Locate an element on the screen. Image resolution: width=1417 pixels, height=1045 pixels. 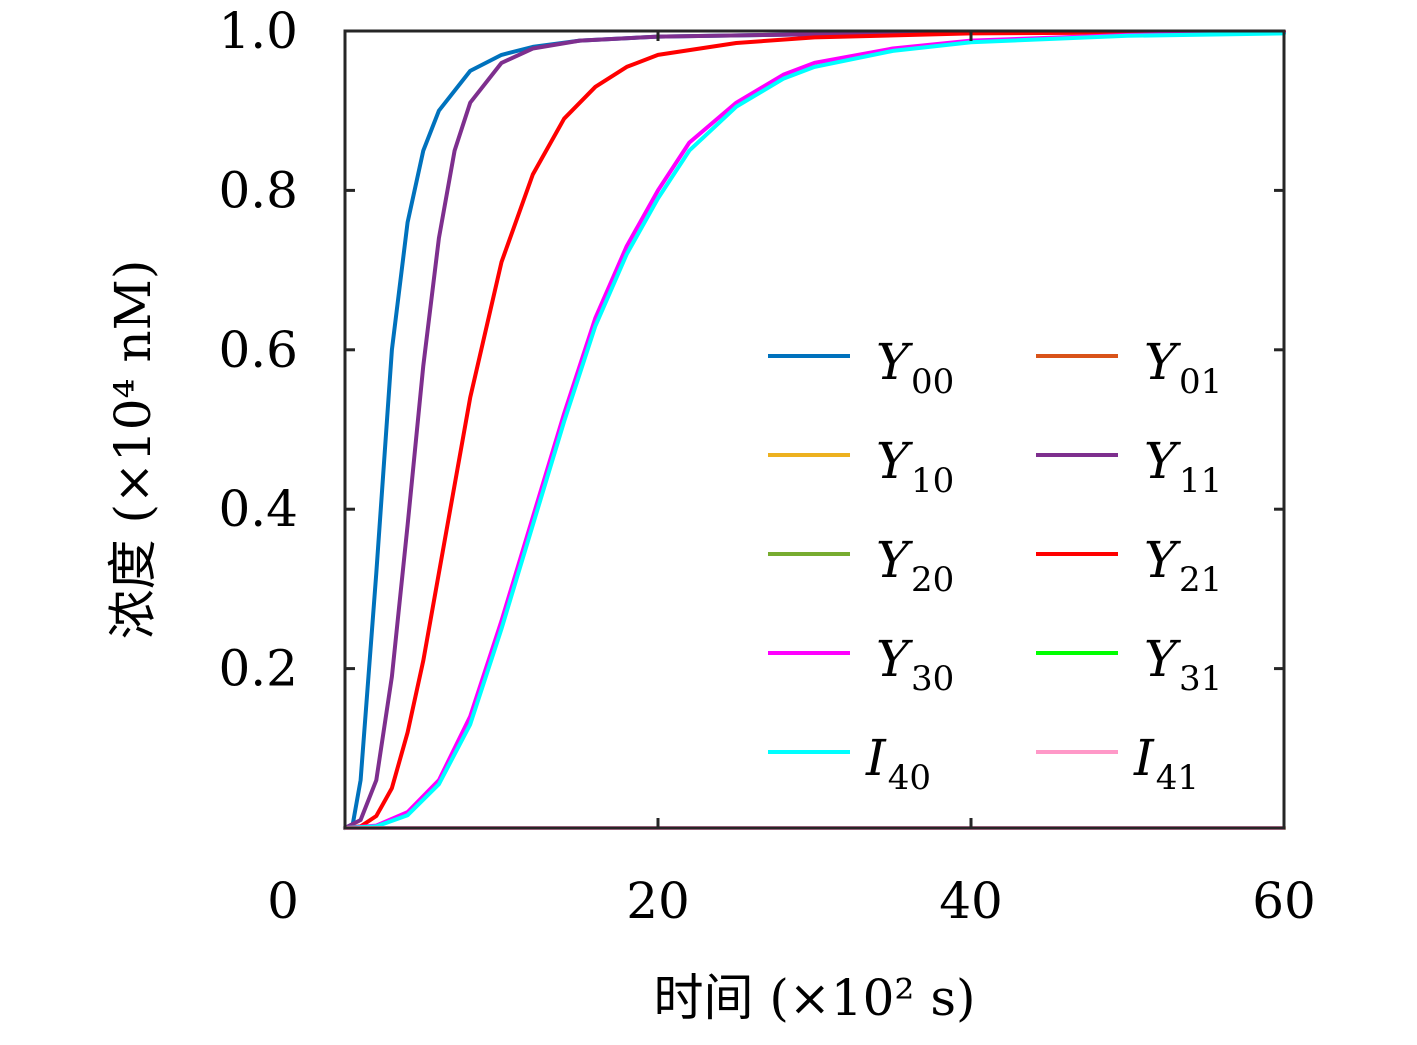
x-tick-label: 20 is located at coordinates (658, 901).